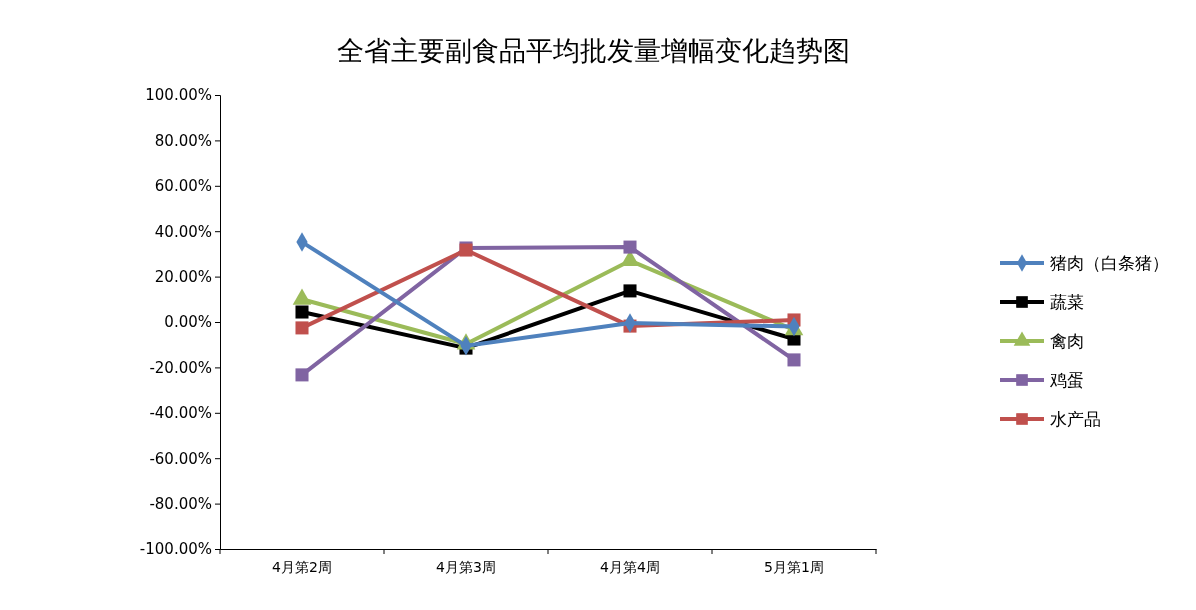 The image size is (1196, 610). I want to click on x-tick-label: 5月第1周, so click(794, 566).